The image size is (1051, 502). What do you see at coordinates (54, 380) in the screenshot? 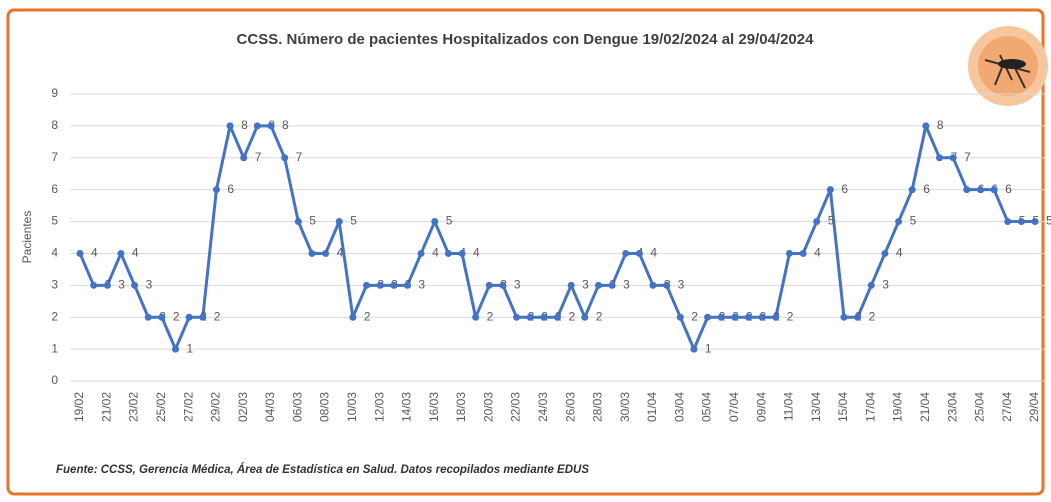
I see `y-tick-label: 0` at bounding box center [54, 380].